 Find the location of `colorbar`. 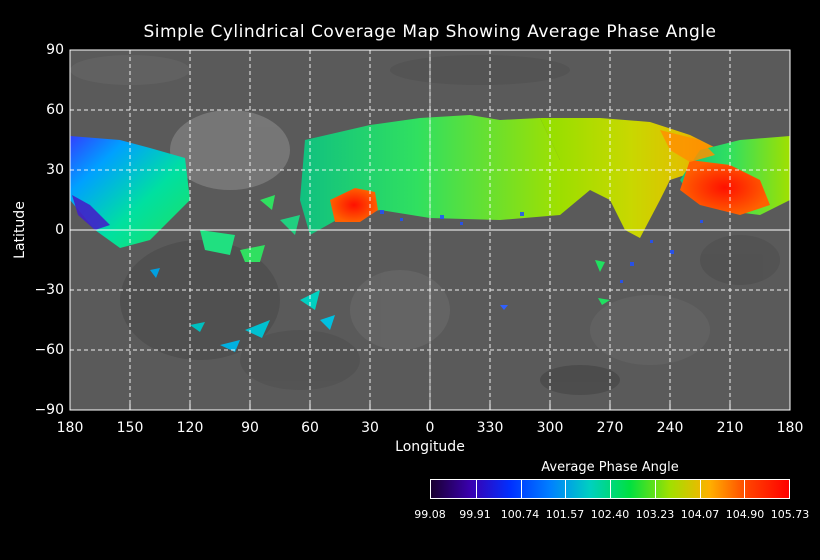

colorbar is located at coordinates (610, 489).